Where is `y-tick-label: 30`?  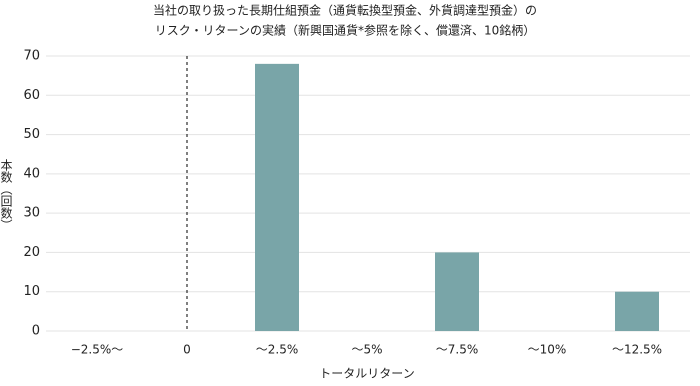 y-tick-label: 30 is located at coordinates (31, 213).